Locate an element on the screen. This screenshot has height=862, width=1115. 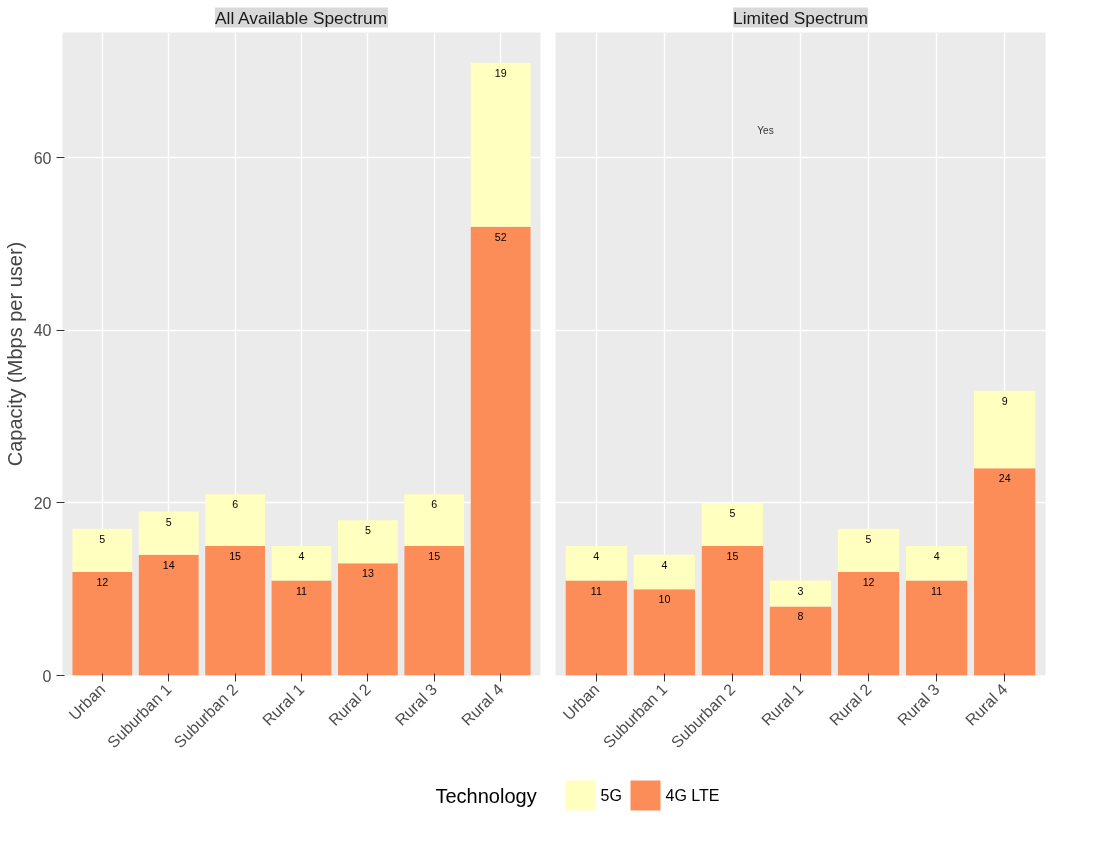
annotation: Yes is located at coordinates (765, 130).